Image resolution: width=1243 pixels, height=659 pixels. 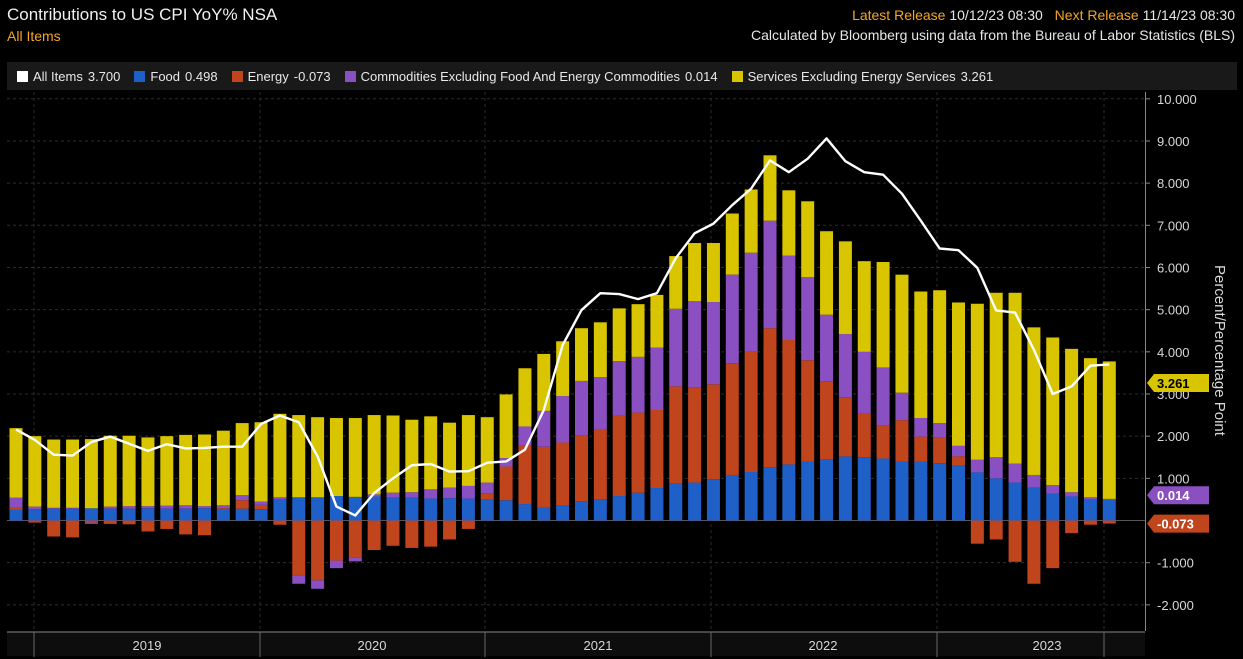 What do you see at coordinates (281, 76) in the screenshot?
I see `legend-item-energy: Energy -0.073` at bounding box center [281, 76].